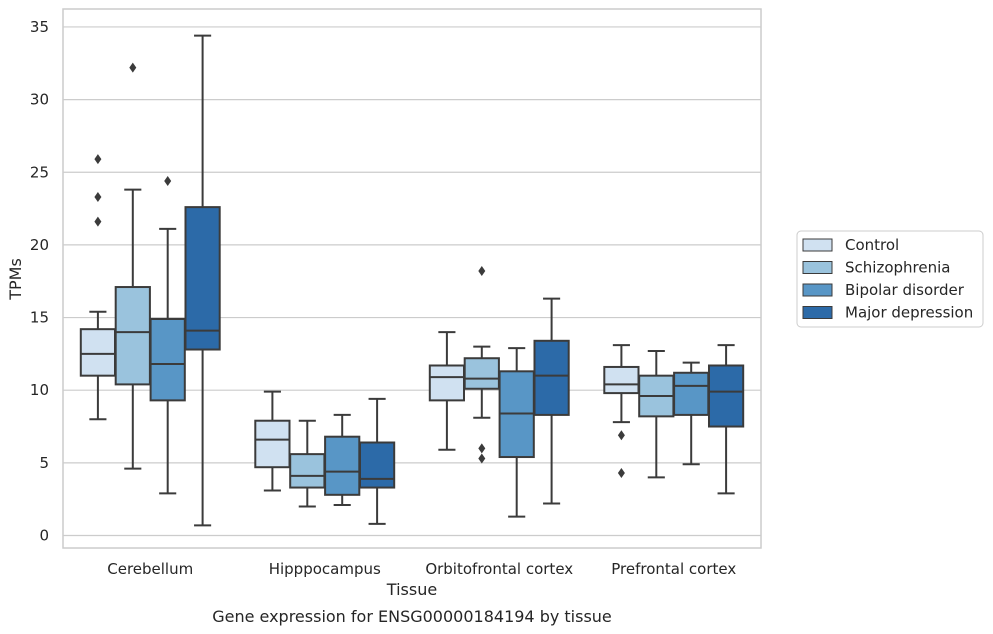 Image resolution: width=993 pixels, height=634 pixels. Describe the element at coordinates (39, 245) in the screenshot. I see `y-tick-label: 20` at that location.